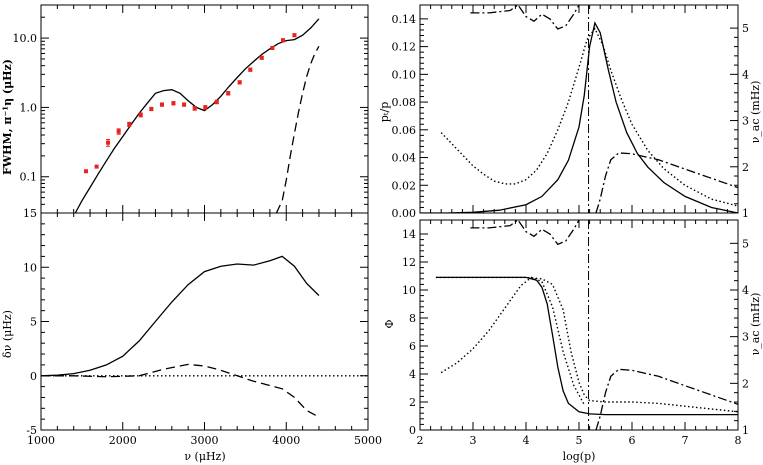  Describe the element at coordinates (404, 213) in the screenshot. I see `p3-ytick-label: 0.00` at that location.